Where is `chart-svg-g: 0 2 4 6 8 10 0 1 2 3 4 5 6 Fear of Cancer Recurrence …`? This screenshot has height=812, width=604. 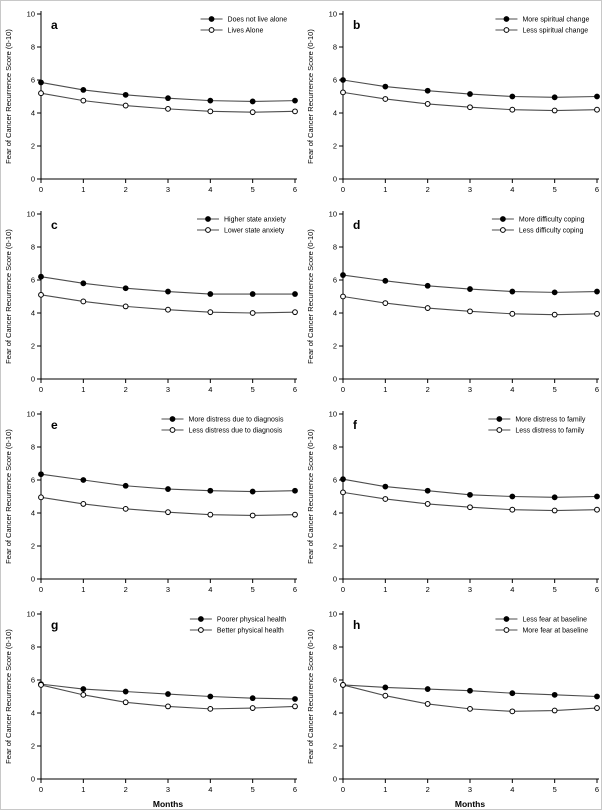
chart-svg-g: 0 2 4 6 8 10 0 1 2 3 4 5 6 Fear of Cancer Recurrence … is located at coordinates (151, 709).